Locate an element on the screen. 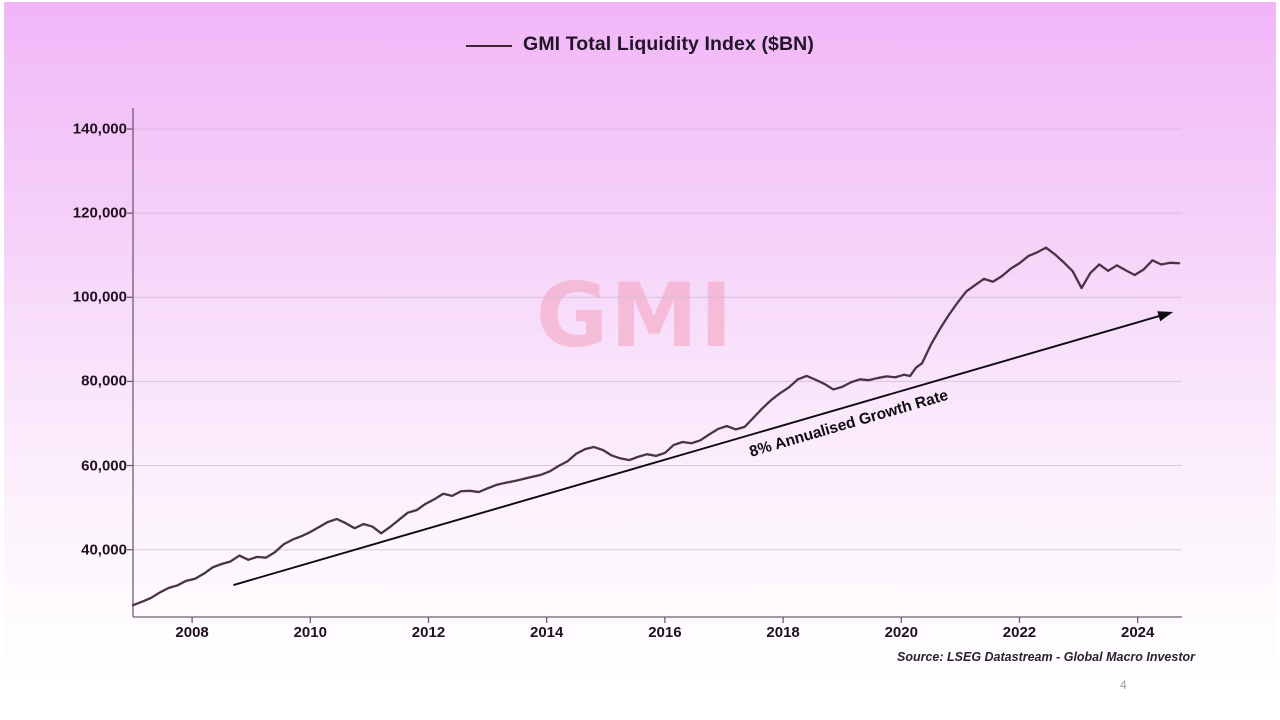  y-axis-labels: 40,000 60,000 80,000 100,000 120,000 140,000 is located at coordinates (77, 360).